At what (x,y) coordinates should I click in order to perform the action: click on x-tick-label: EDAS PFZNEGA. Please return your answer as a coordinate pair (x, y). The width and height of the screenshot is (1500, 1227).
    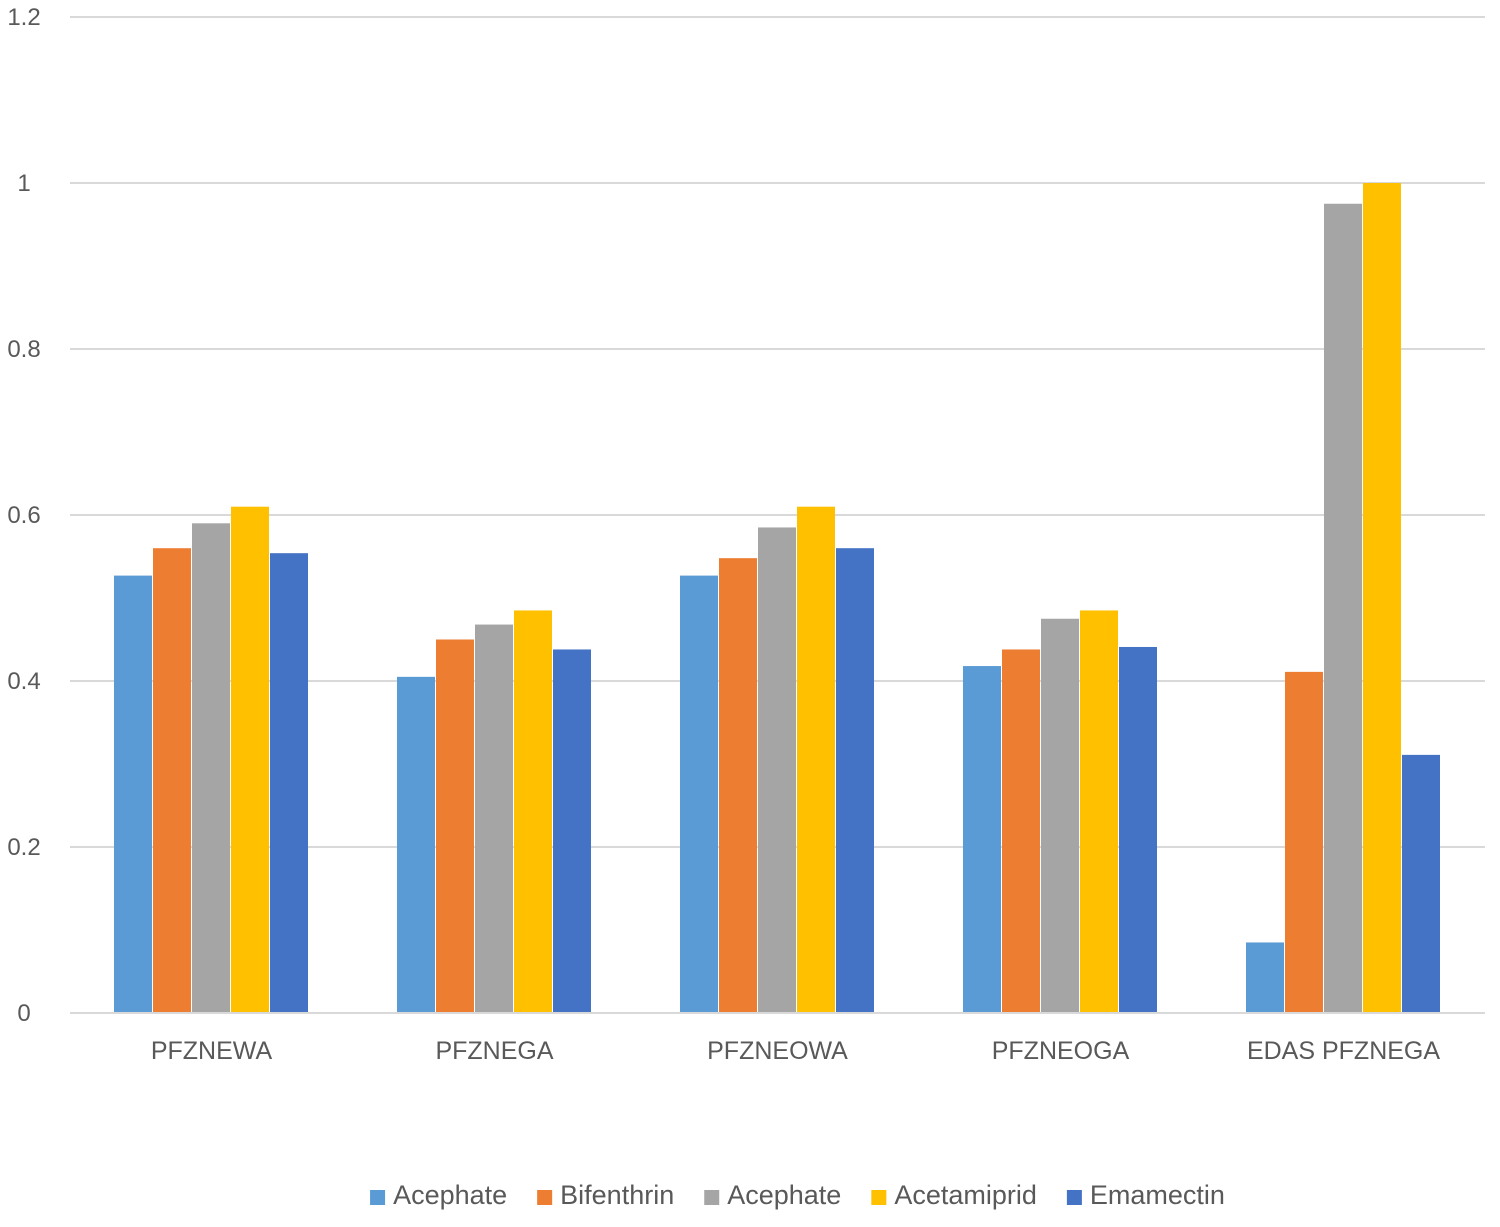
    Looking at the image, I should click on (1343, 1051).